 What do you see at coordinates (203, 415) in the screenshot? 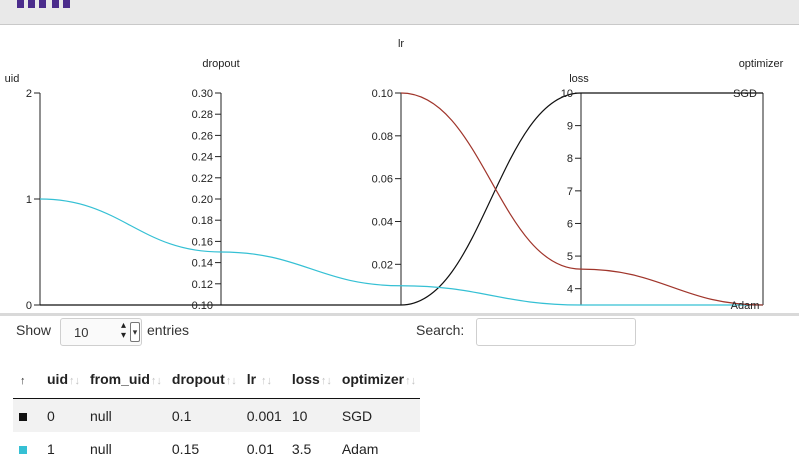
I see `cell-dropout: 0.1` at bounding box center [203, 415].